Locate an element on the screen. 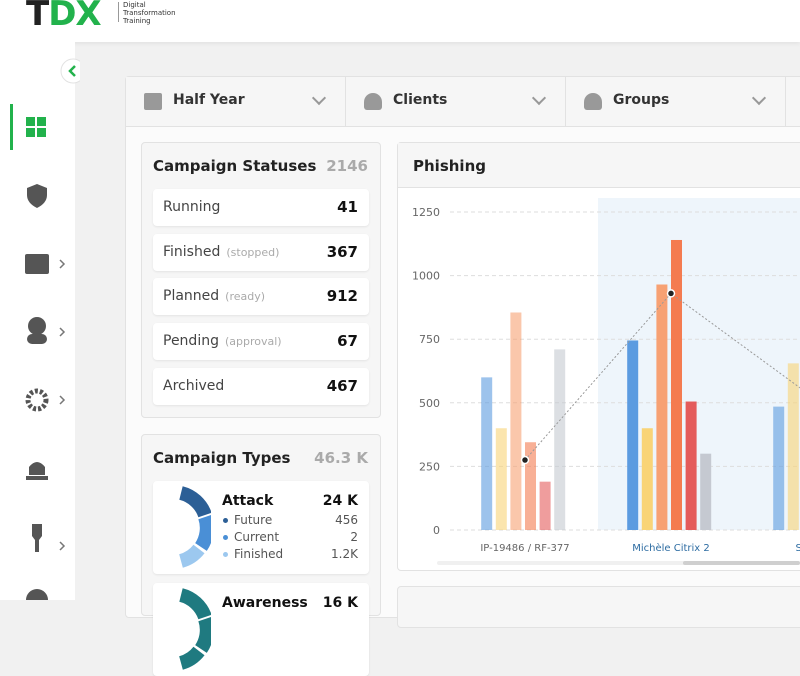  y-tick-label: 500 is located at coordinates (429, 403).